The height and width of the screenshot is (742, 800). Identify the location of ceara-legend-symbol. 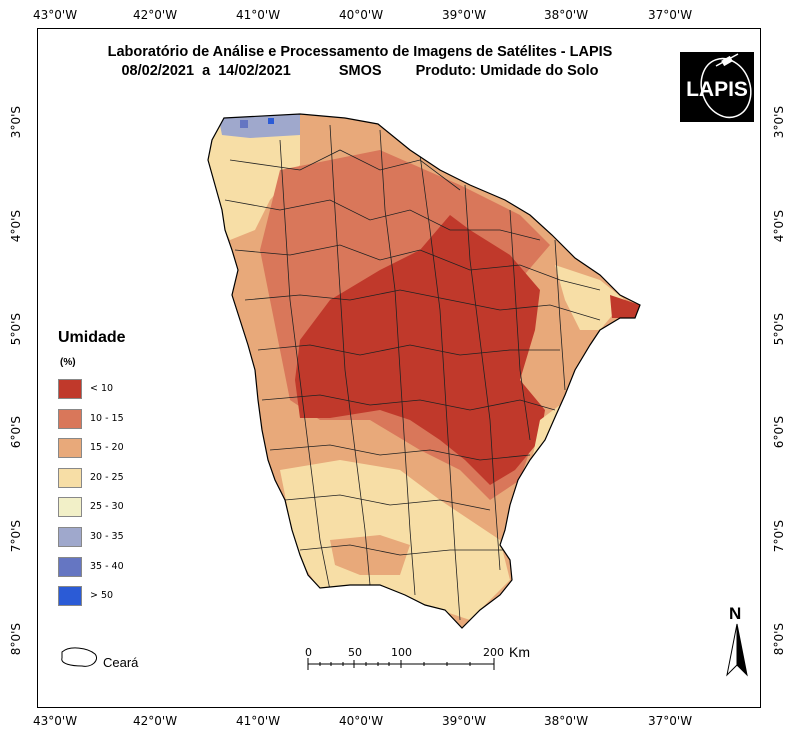
(79, 657).